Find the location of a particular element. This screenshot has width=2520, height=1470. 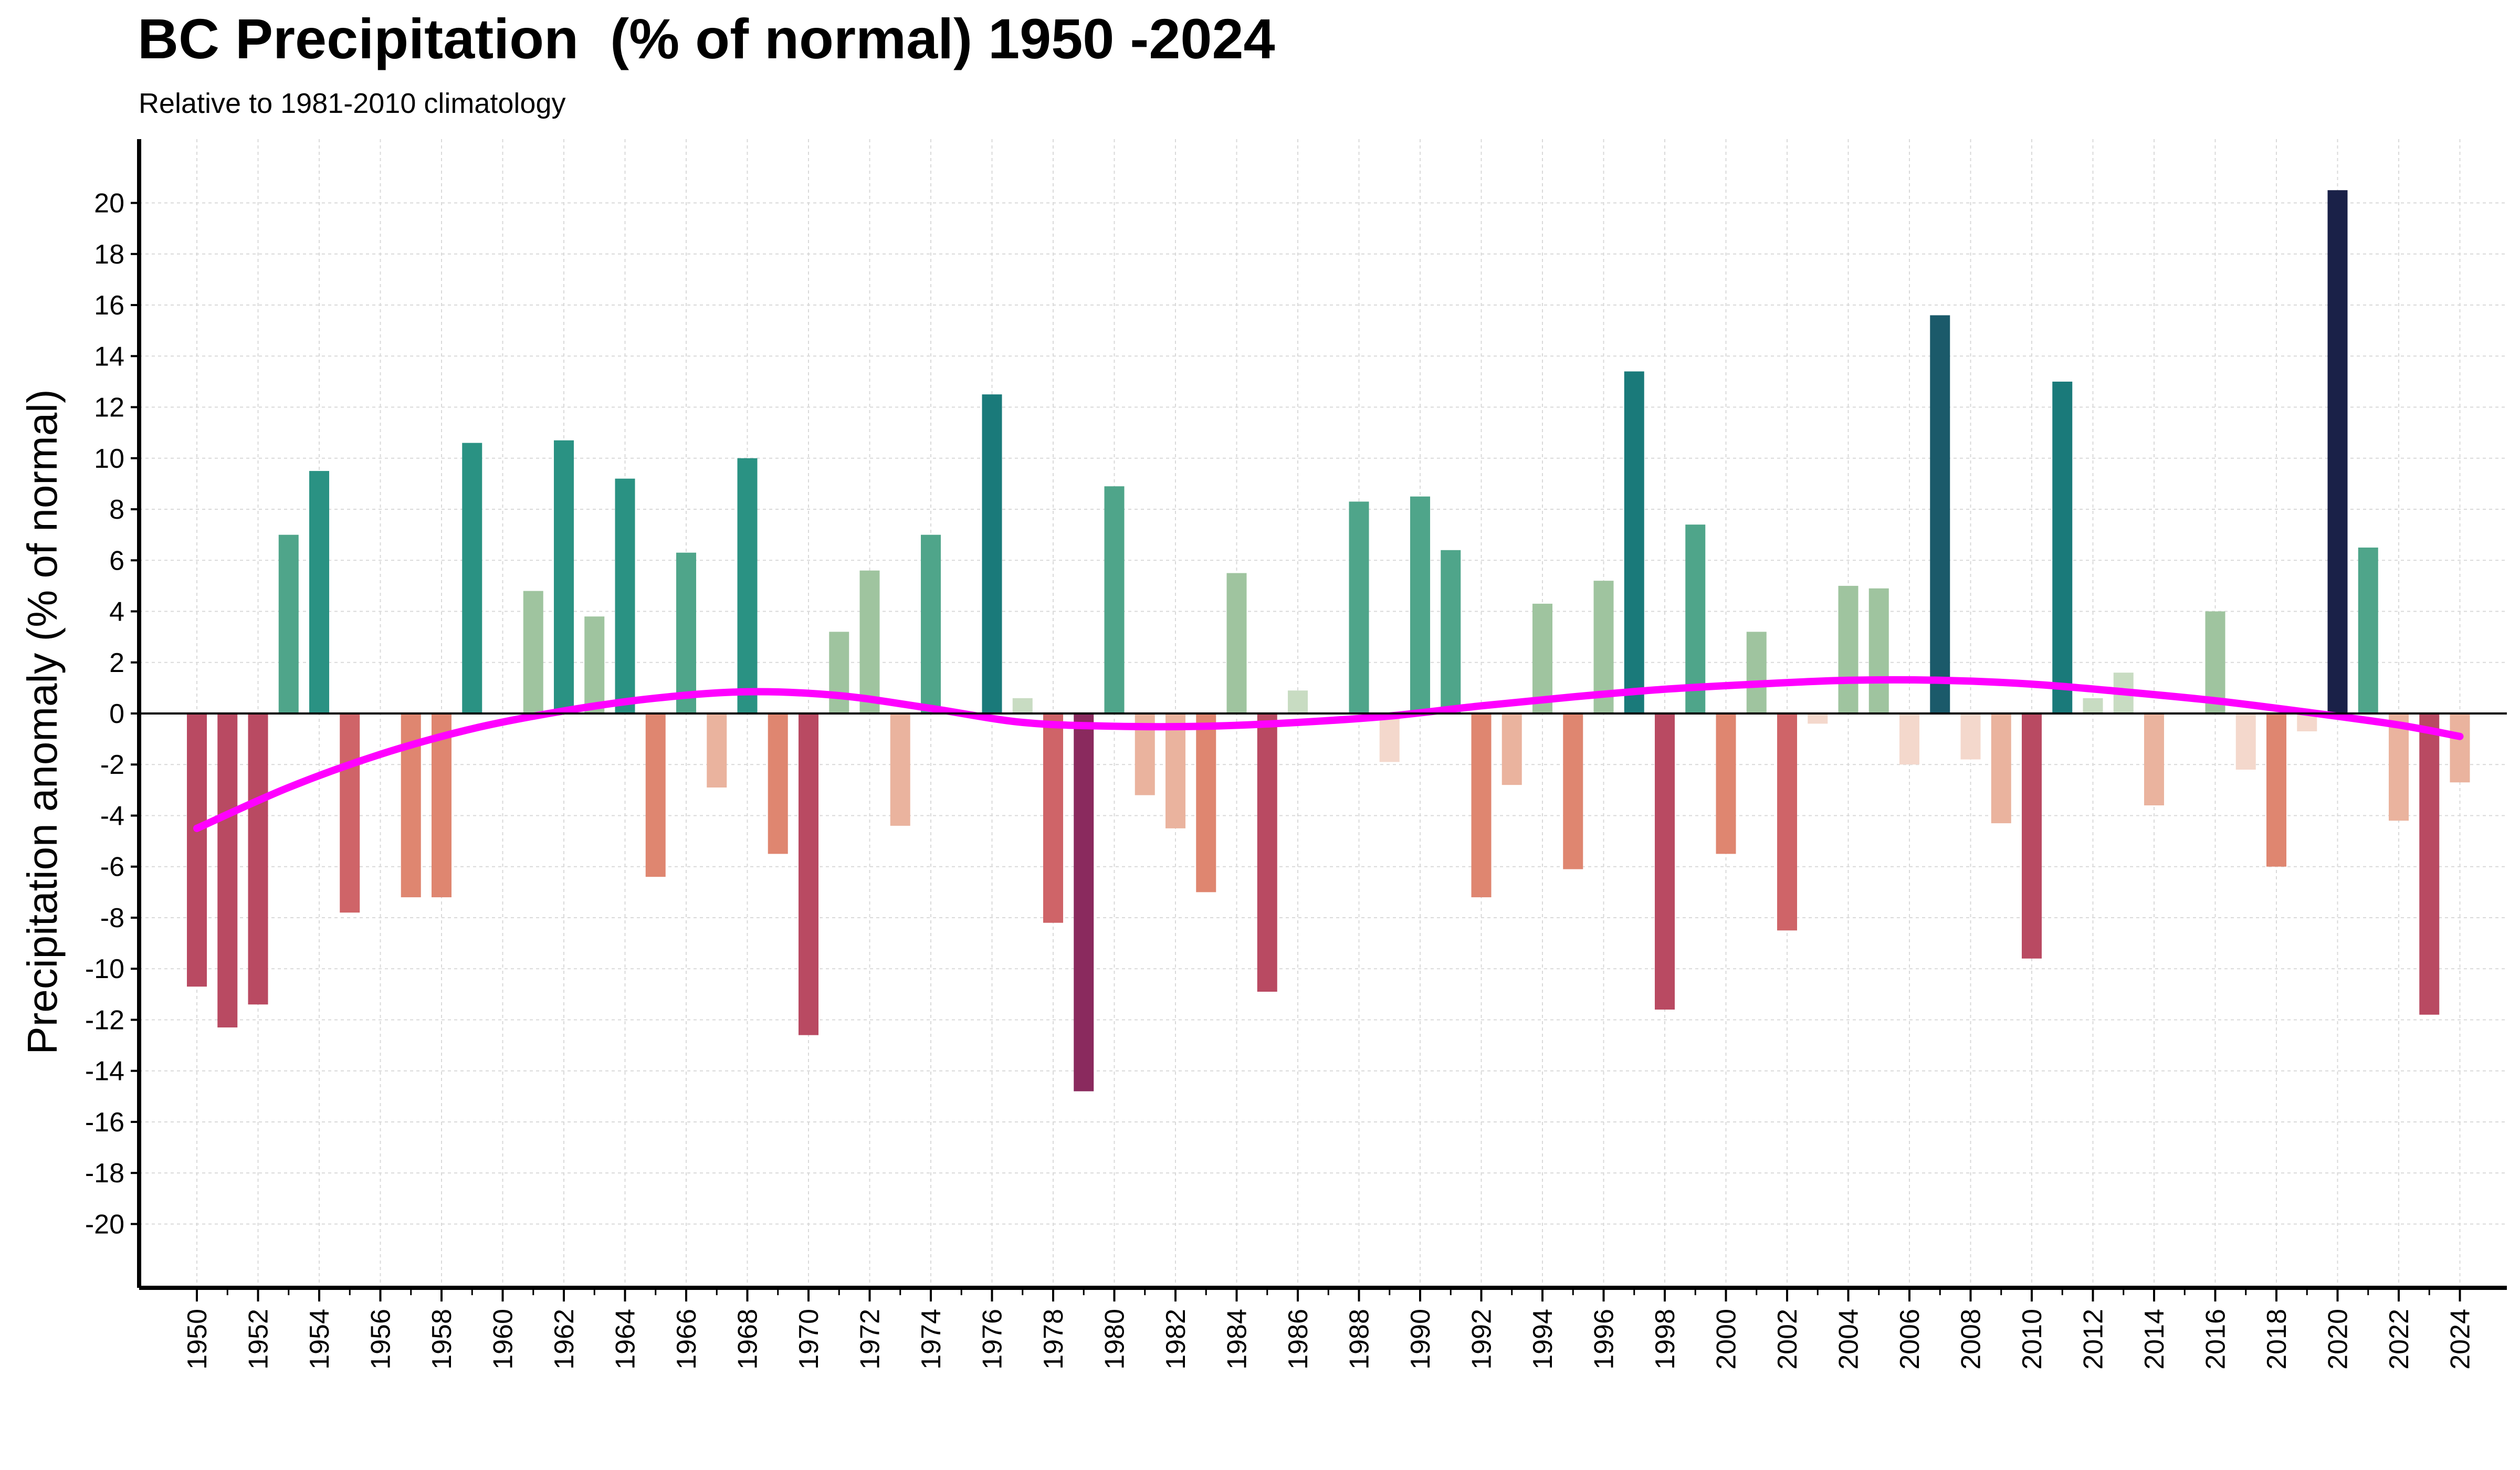

trend is located at coordinates (1328, 754).